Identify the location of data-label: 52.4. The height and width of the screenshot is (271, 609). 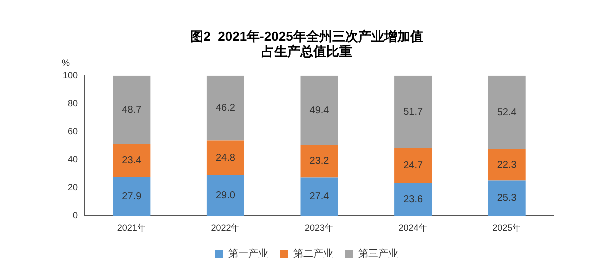
(507, 112).